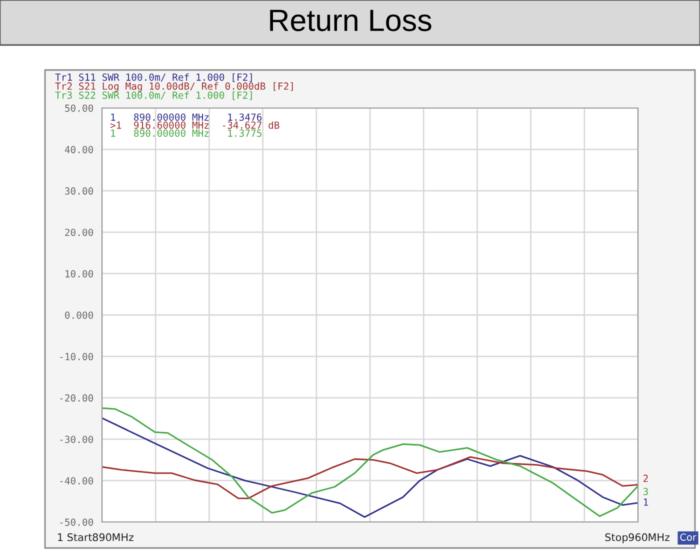 This screenshot has width=700, height=560. Describe the element at coordinates (186, 117) in the screenshot. I see `annotation: 1 890.00000 MHz 1.3476` at that location.